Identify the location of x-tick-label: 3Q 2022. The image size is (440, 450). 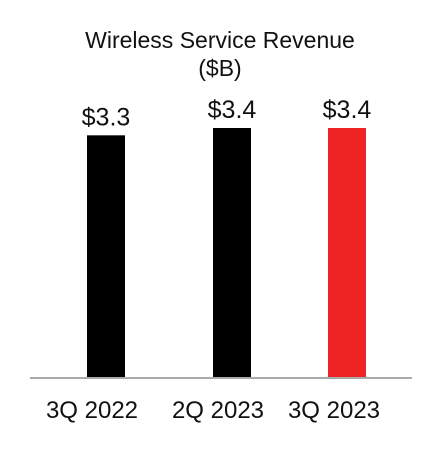
(92, 410).